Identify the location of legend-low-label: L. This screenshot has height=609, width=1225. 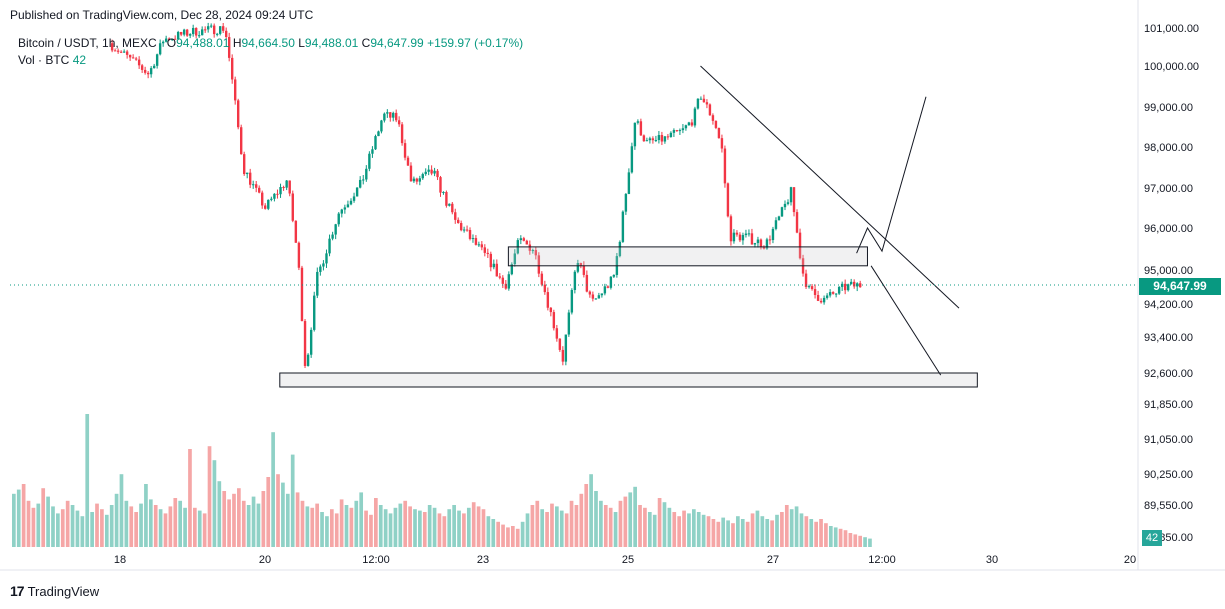
(301, 43).